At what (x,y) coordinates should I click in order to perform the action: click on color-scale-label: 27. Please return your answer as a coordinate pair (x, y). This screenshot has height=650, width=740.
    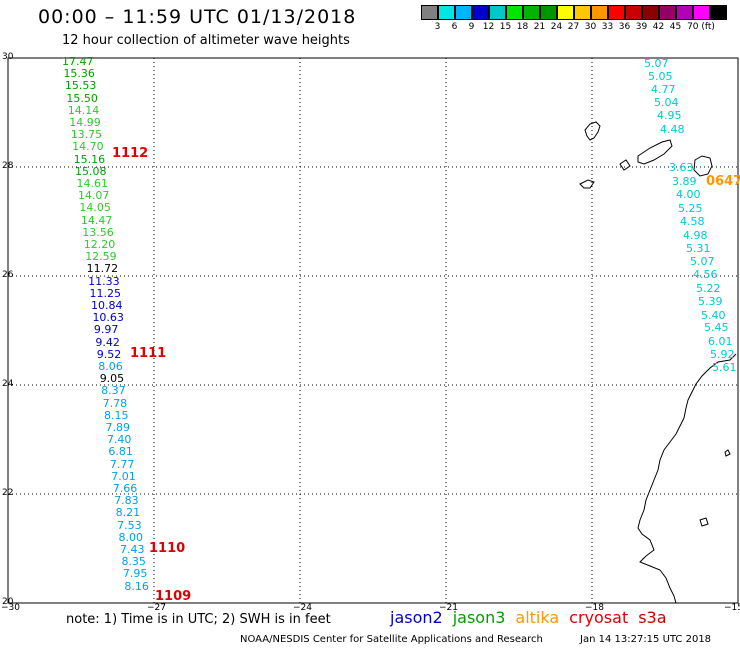
    Looking at the image, I should click on (573, 27).